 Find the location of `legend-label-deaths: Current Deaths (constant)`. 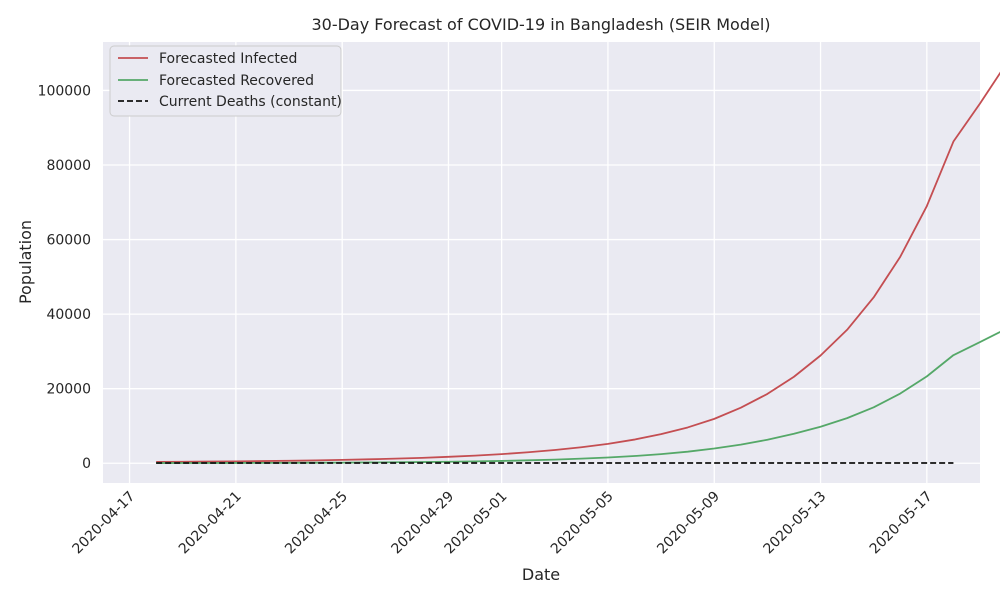

legend-label-deaths: Current Deaths (constant) is located at coordinates (250, 102).